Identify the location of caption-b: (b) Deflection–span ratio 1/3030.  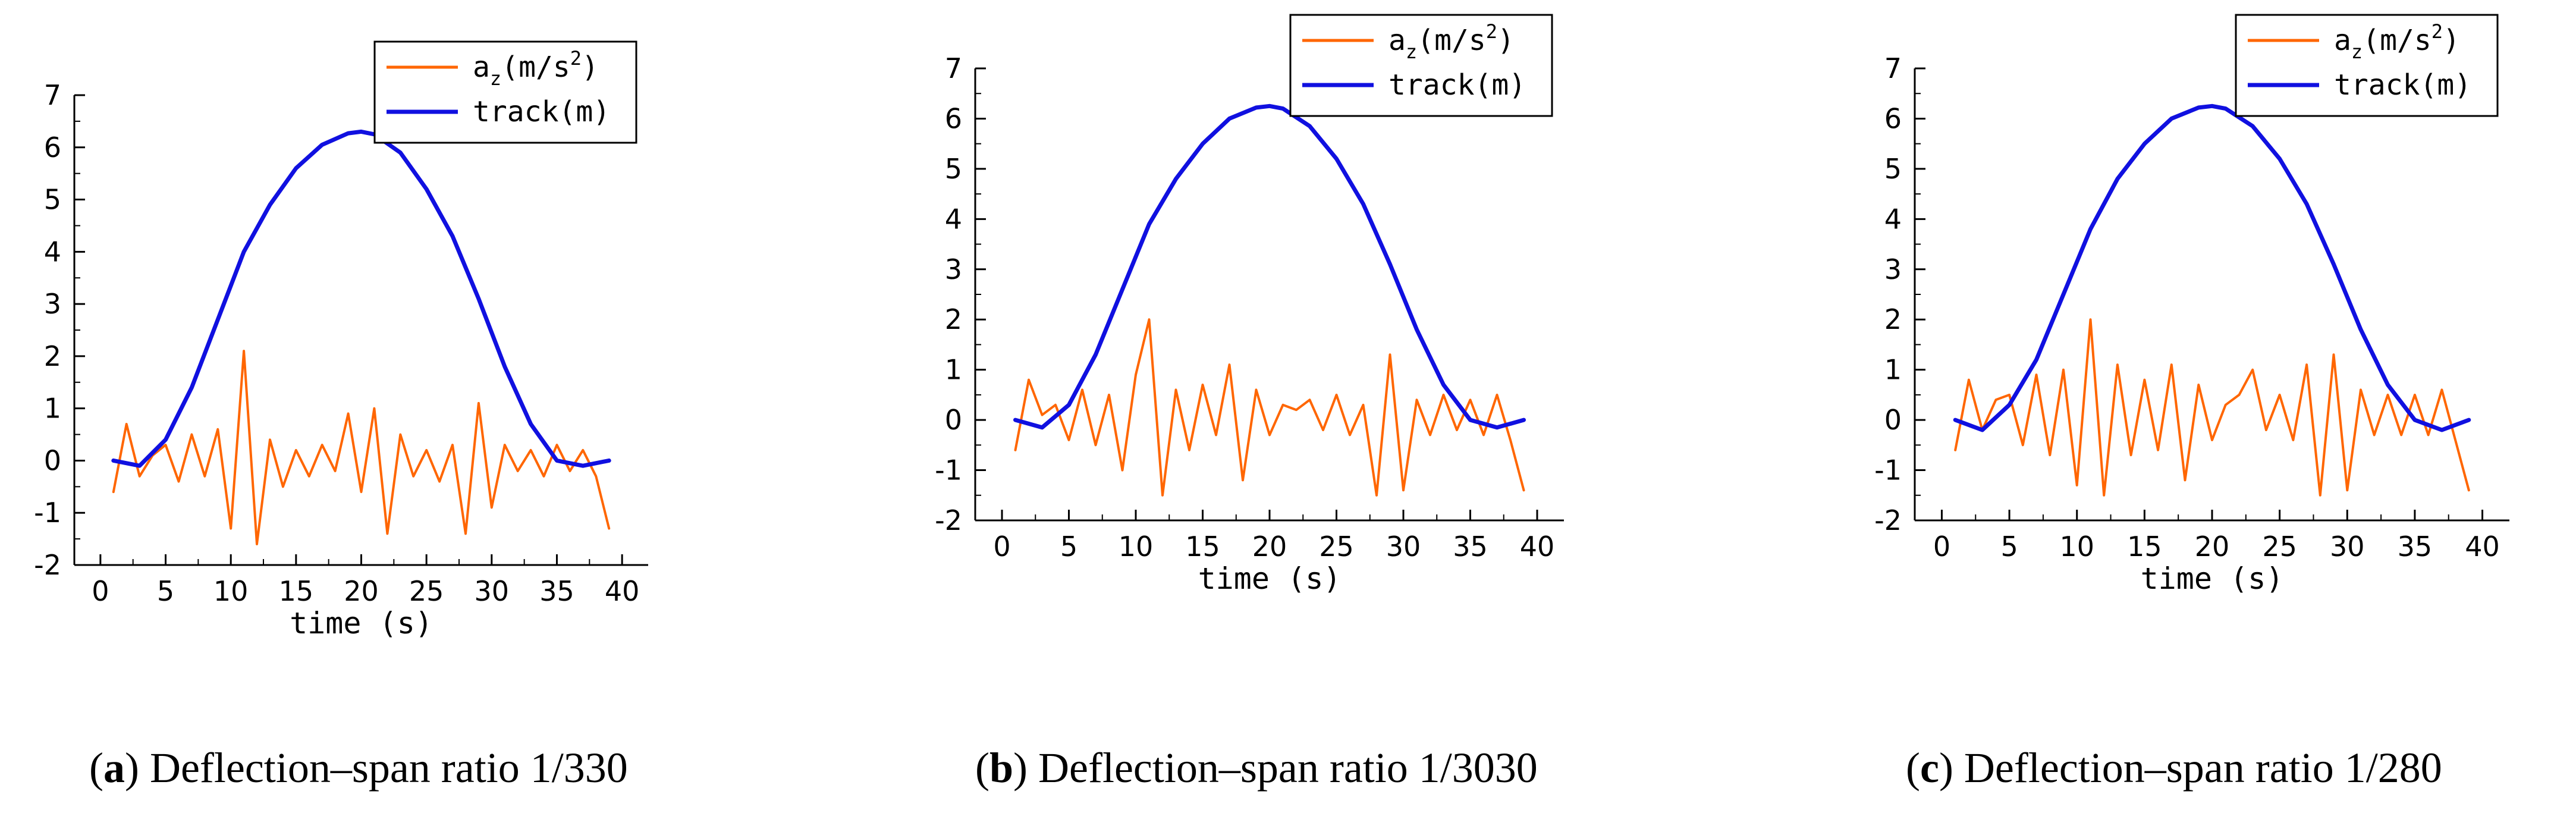
(1256, 768).